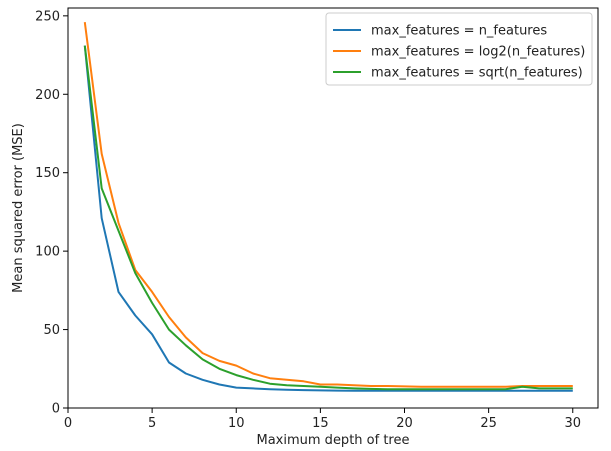  I want to click on y-tick-label: 100, so click(47, 252).